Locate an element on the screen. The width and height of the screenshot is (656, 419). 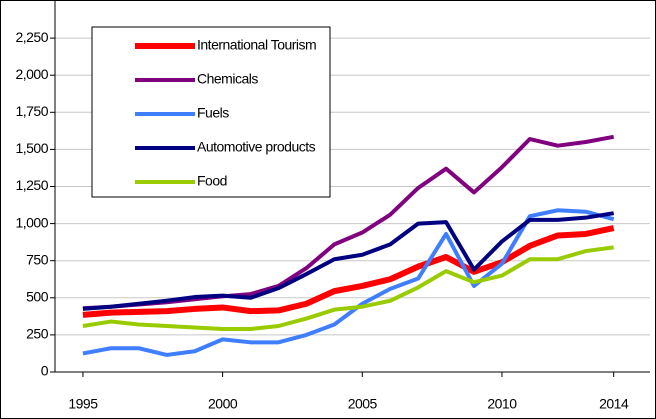
legend-label: Fuels is located at coordinates (213, 113).